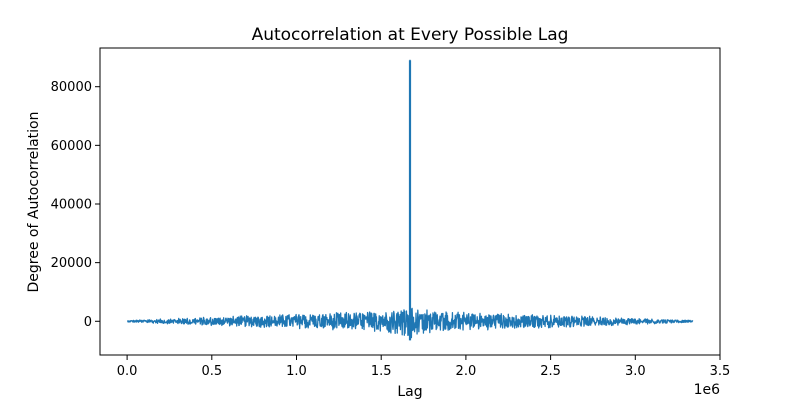  What do you see at coordinates (88, 322) in the screenshot?
I see `y-tick-label: 0` at bounding box center [88, 322].